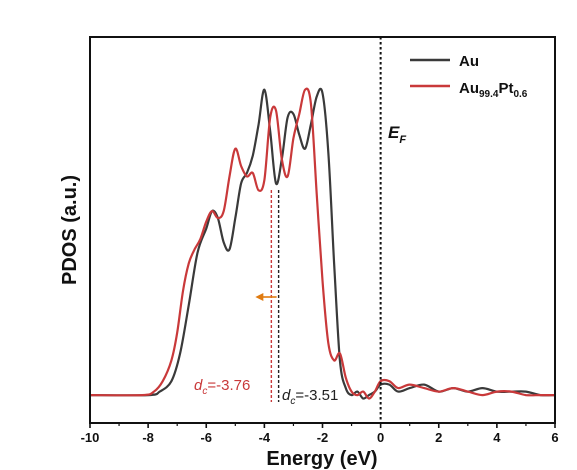  I want to click on x-tick-label: -10, so click(90, 437).